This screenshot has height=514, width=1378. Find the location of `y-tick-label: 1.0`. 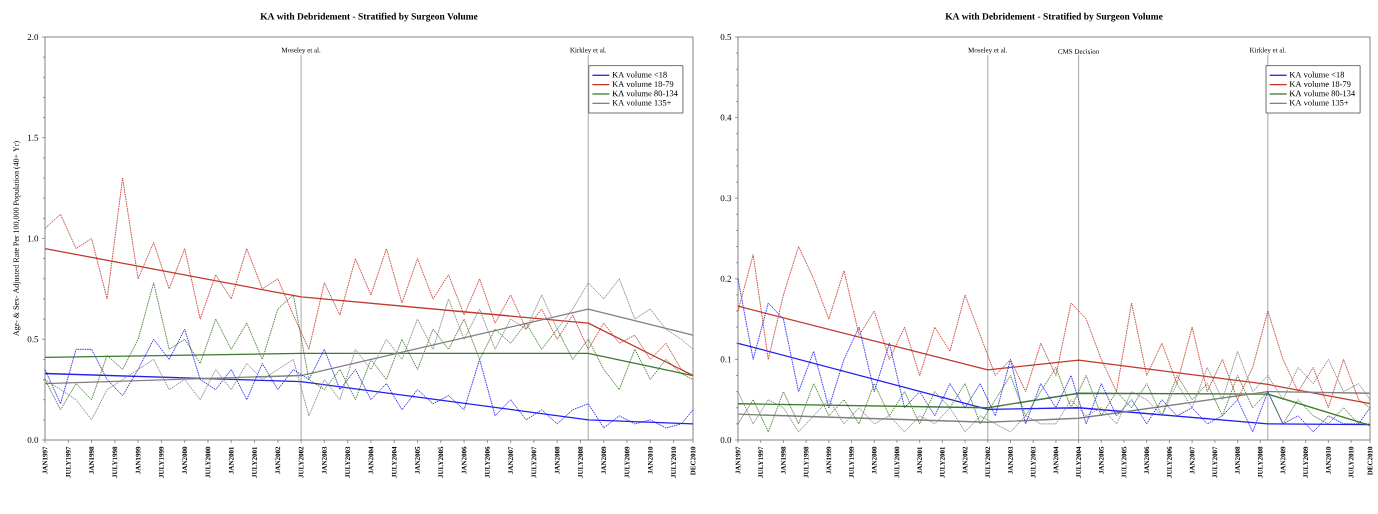

y-tick-label: 1.0 is located at coordinates (33, 238).